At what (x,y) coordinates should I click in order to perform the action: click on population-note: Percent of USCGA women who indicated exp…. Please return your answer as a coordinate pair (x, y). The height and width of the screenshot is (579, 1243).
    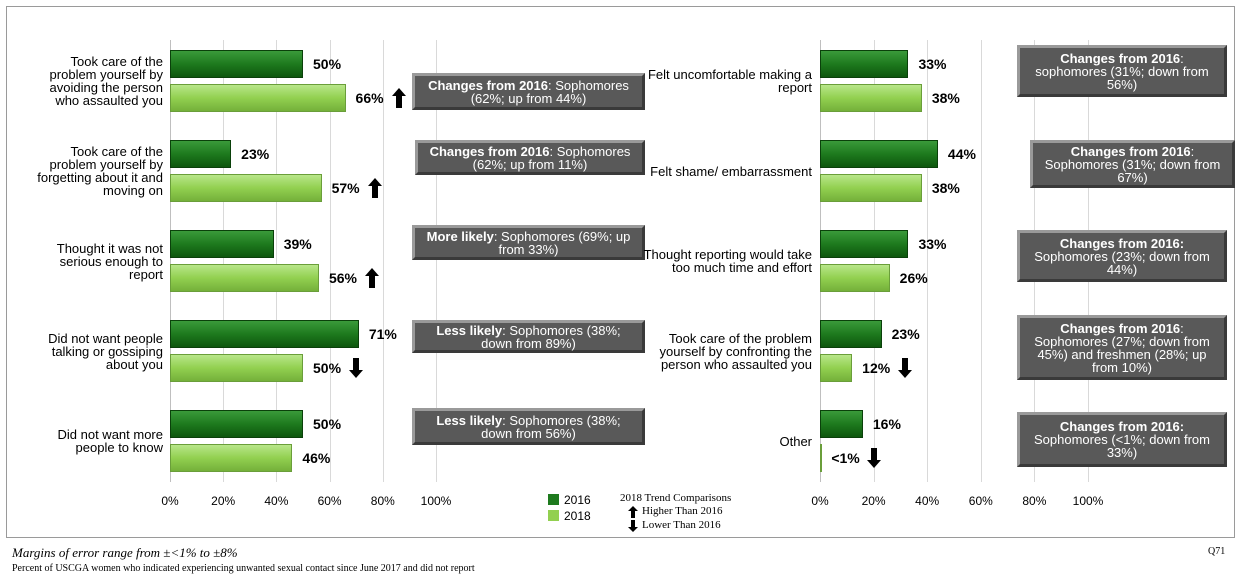
    Looking at the image, I should click on (243, 568).